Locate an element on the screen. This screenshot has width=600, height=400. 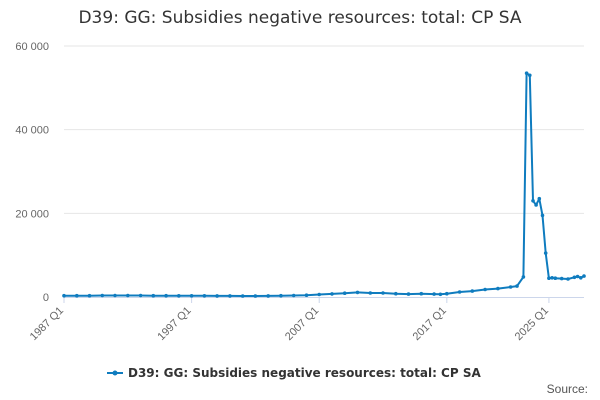
legend-marker-symbol is located at coordinates (115, 373).